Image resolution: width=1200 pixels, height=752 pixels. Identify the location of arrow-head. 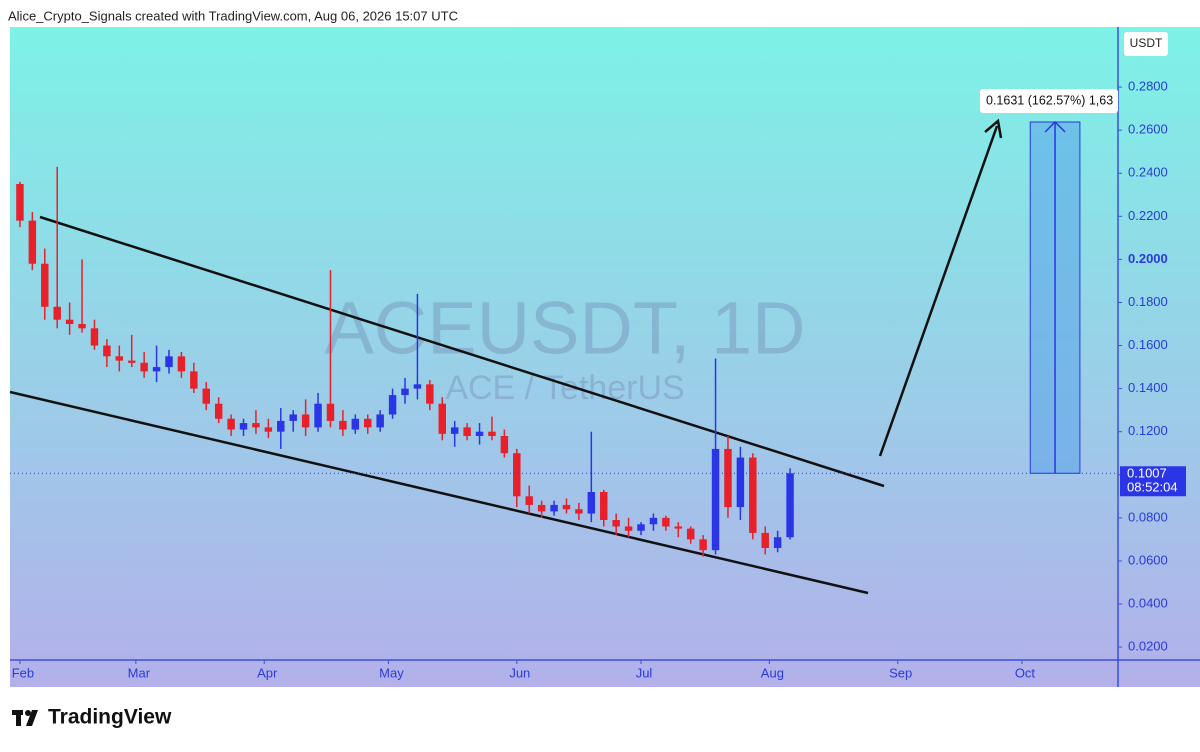
(993, 128).